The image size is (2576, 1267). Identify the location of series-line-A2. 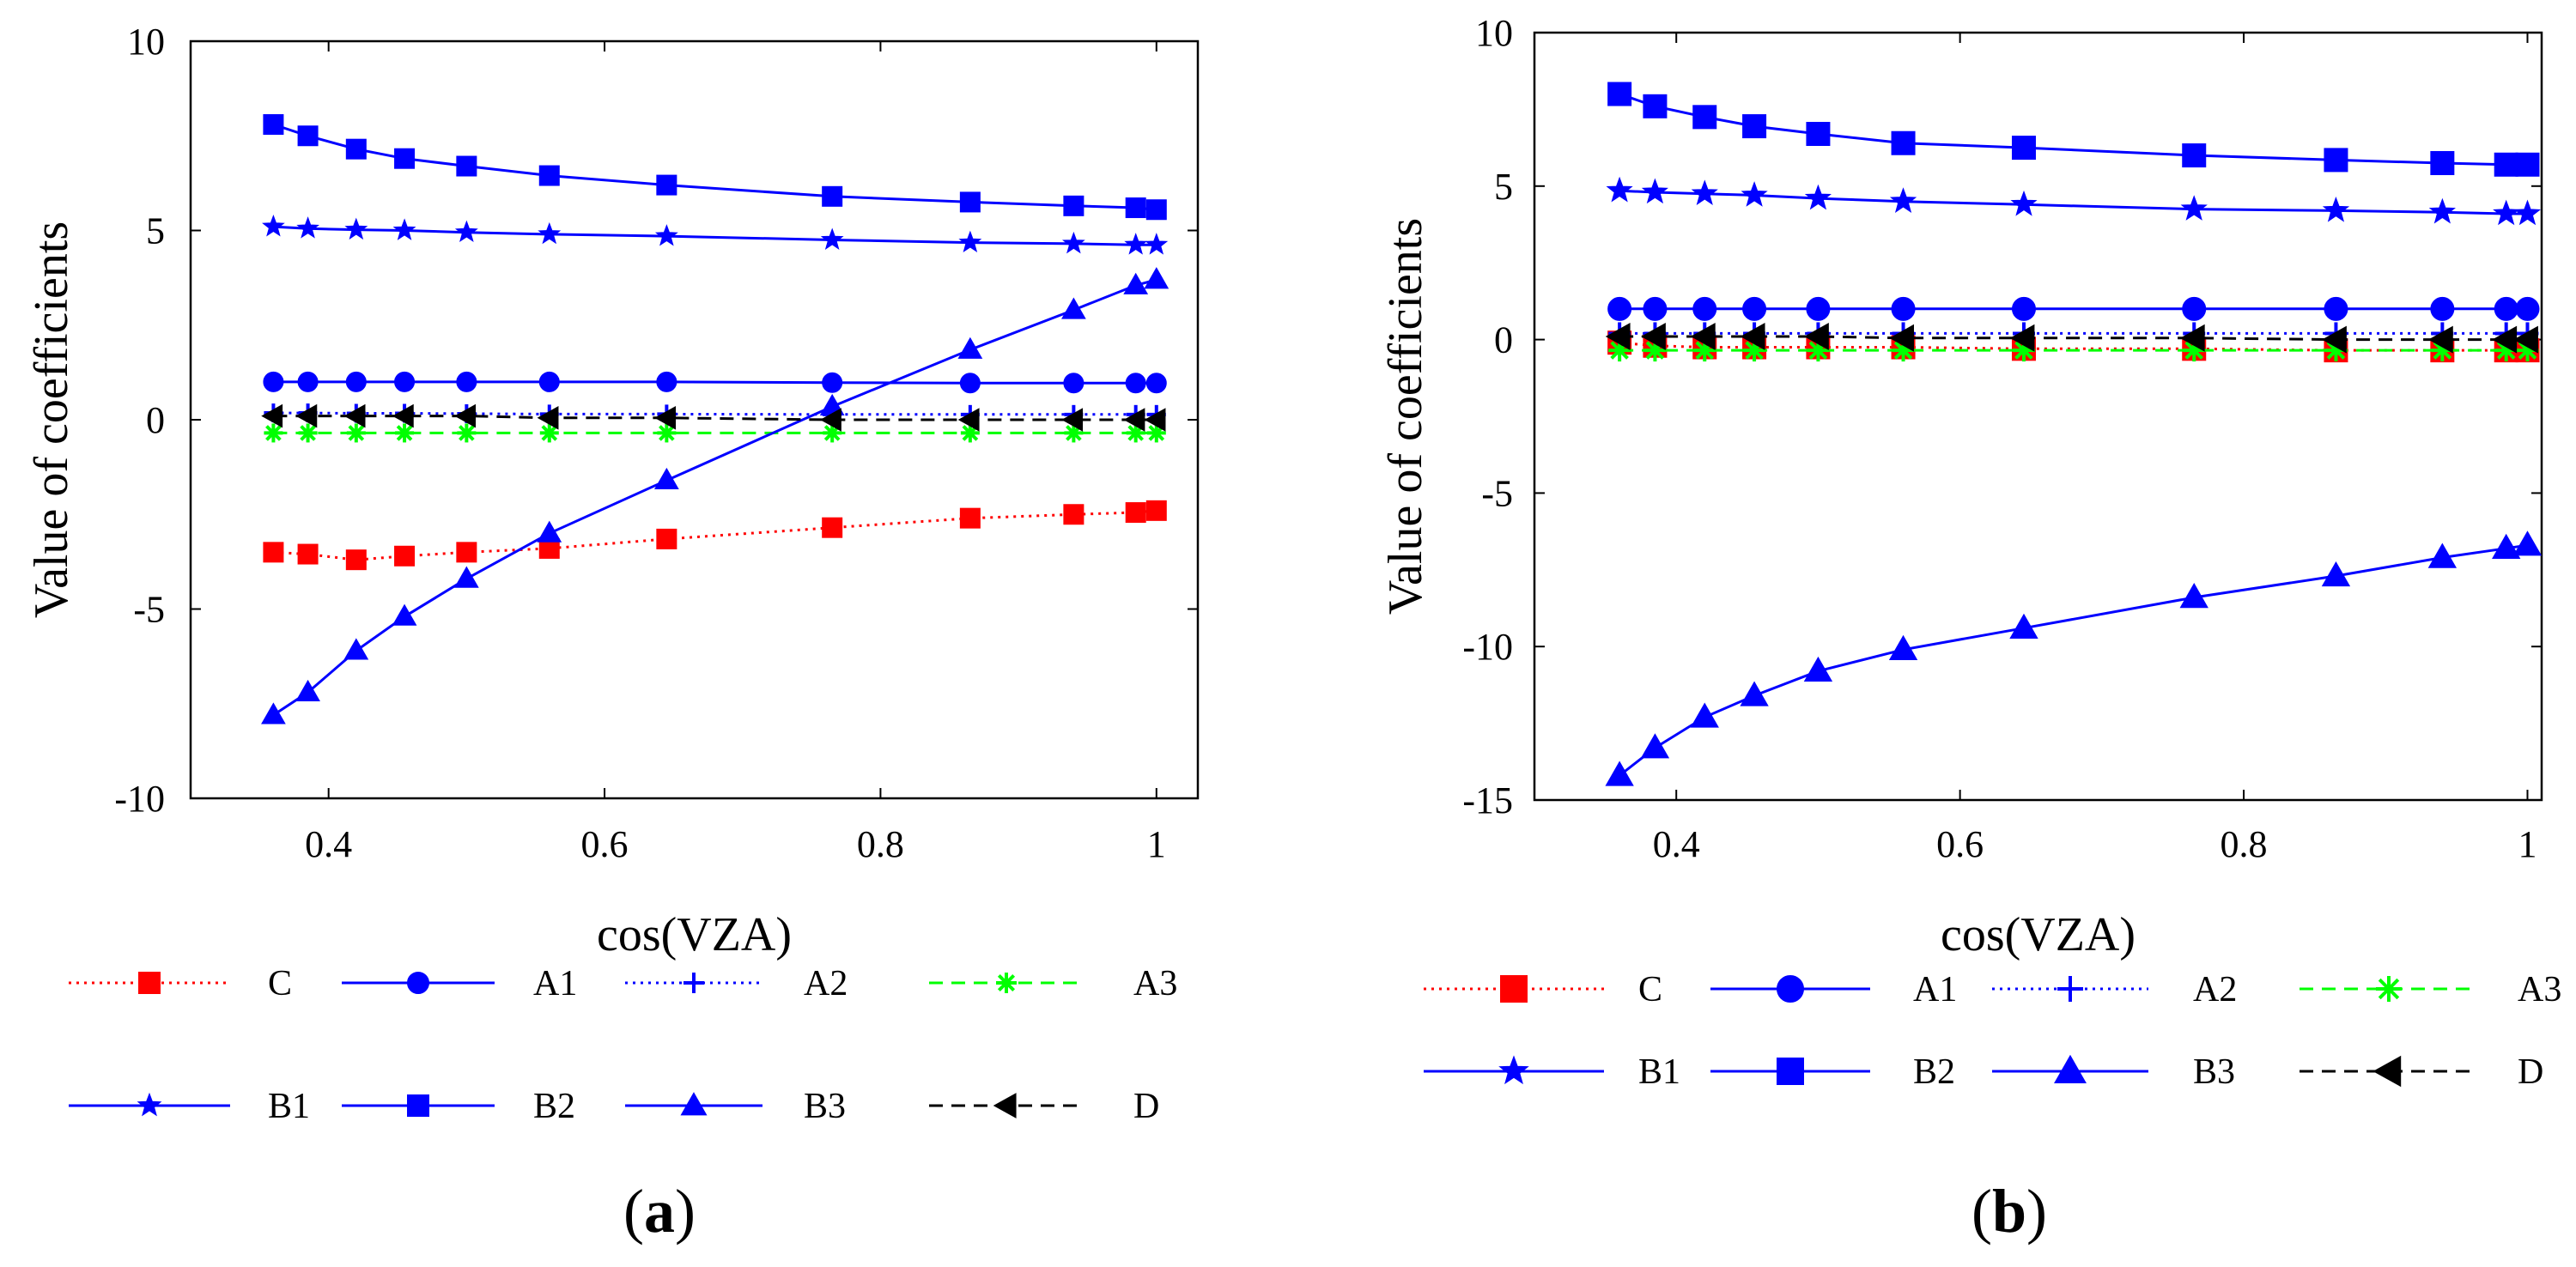
(715, 414).